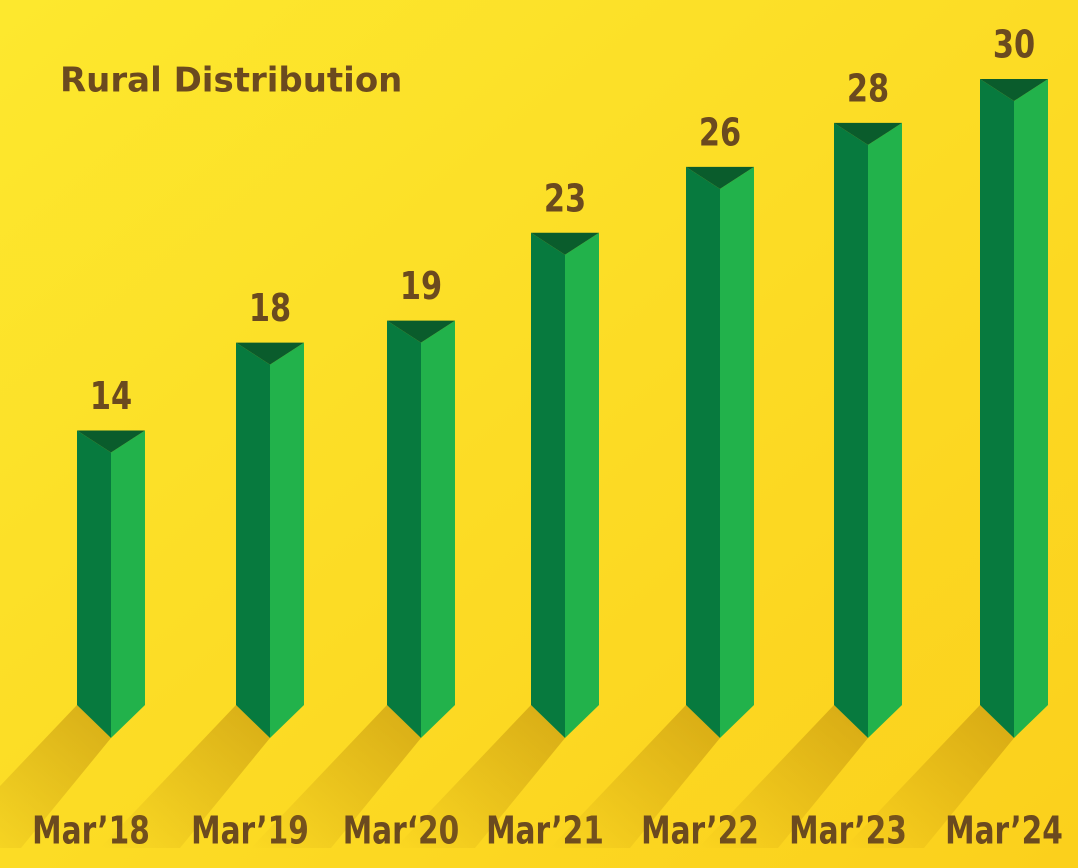 This screenshot has width=1078, height=868. Describe the element at coordinates (565, 199) in the screenshot. I see `value-label: 23` at that location.